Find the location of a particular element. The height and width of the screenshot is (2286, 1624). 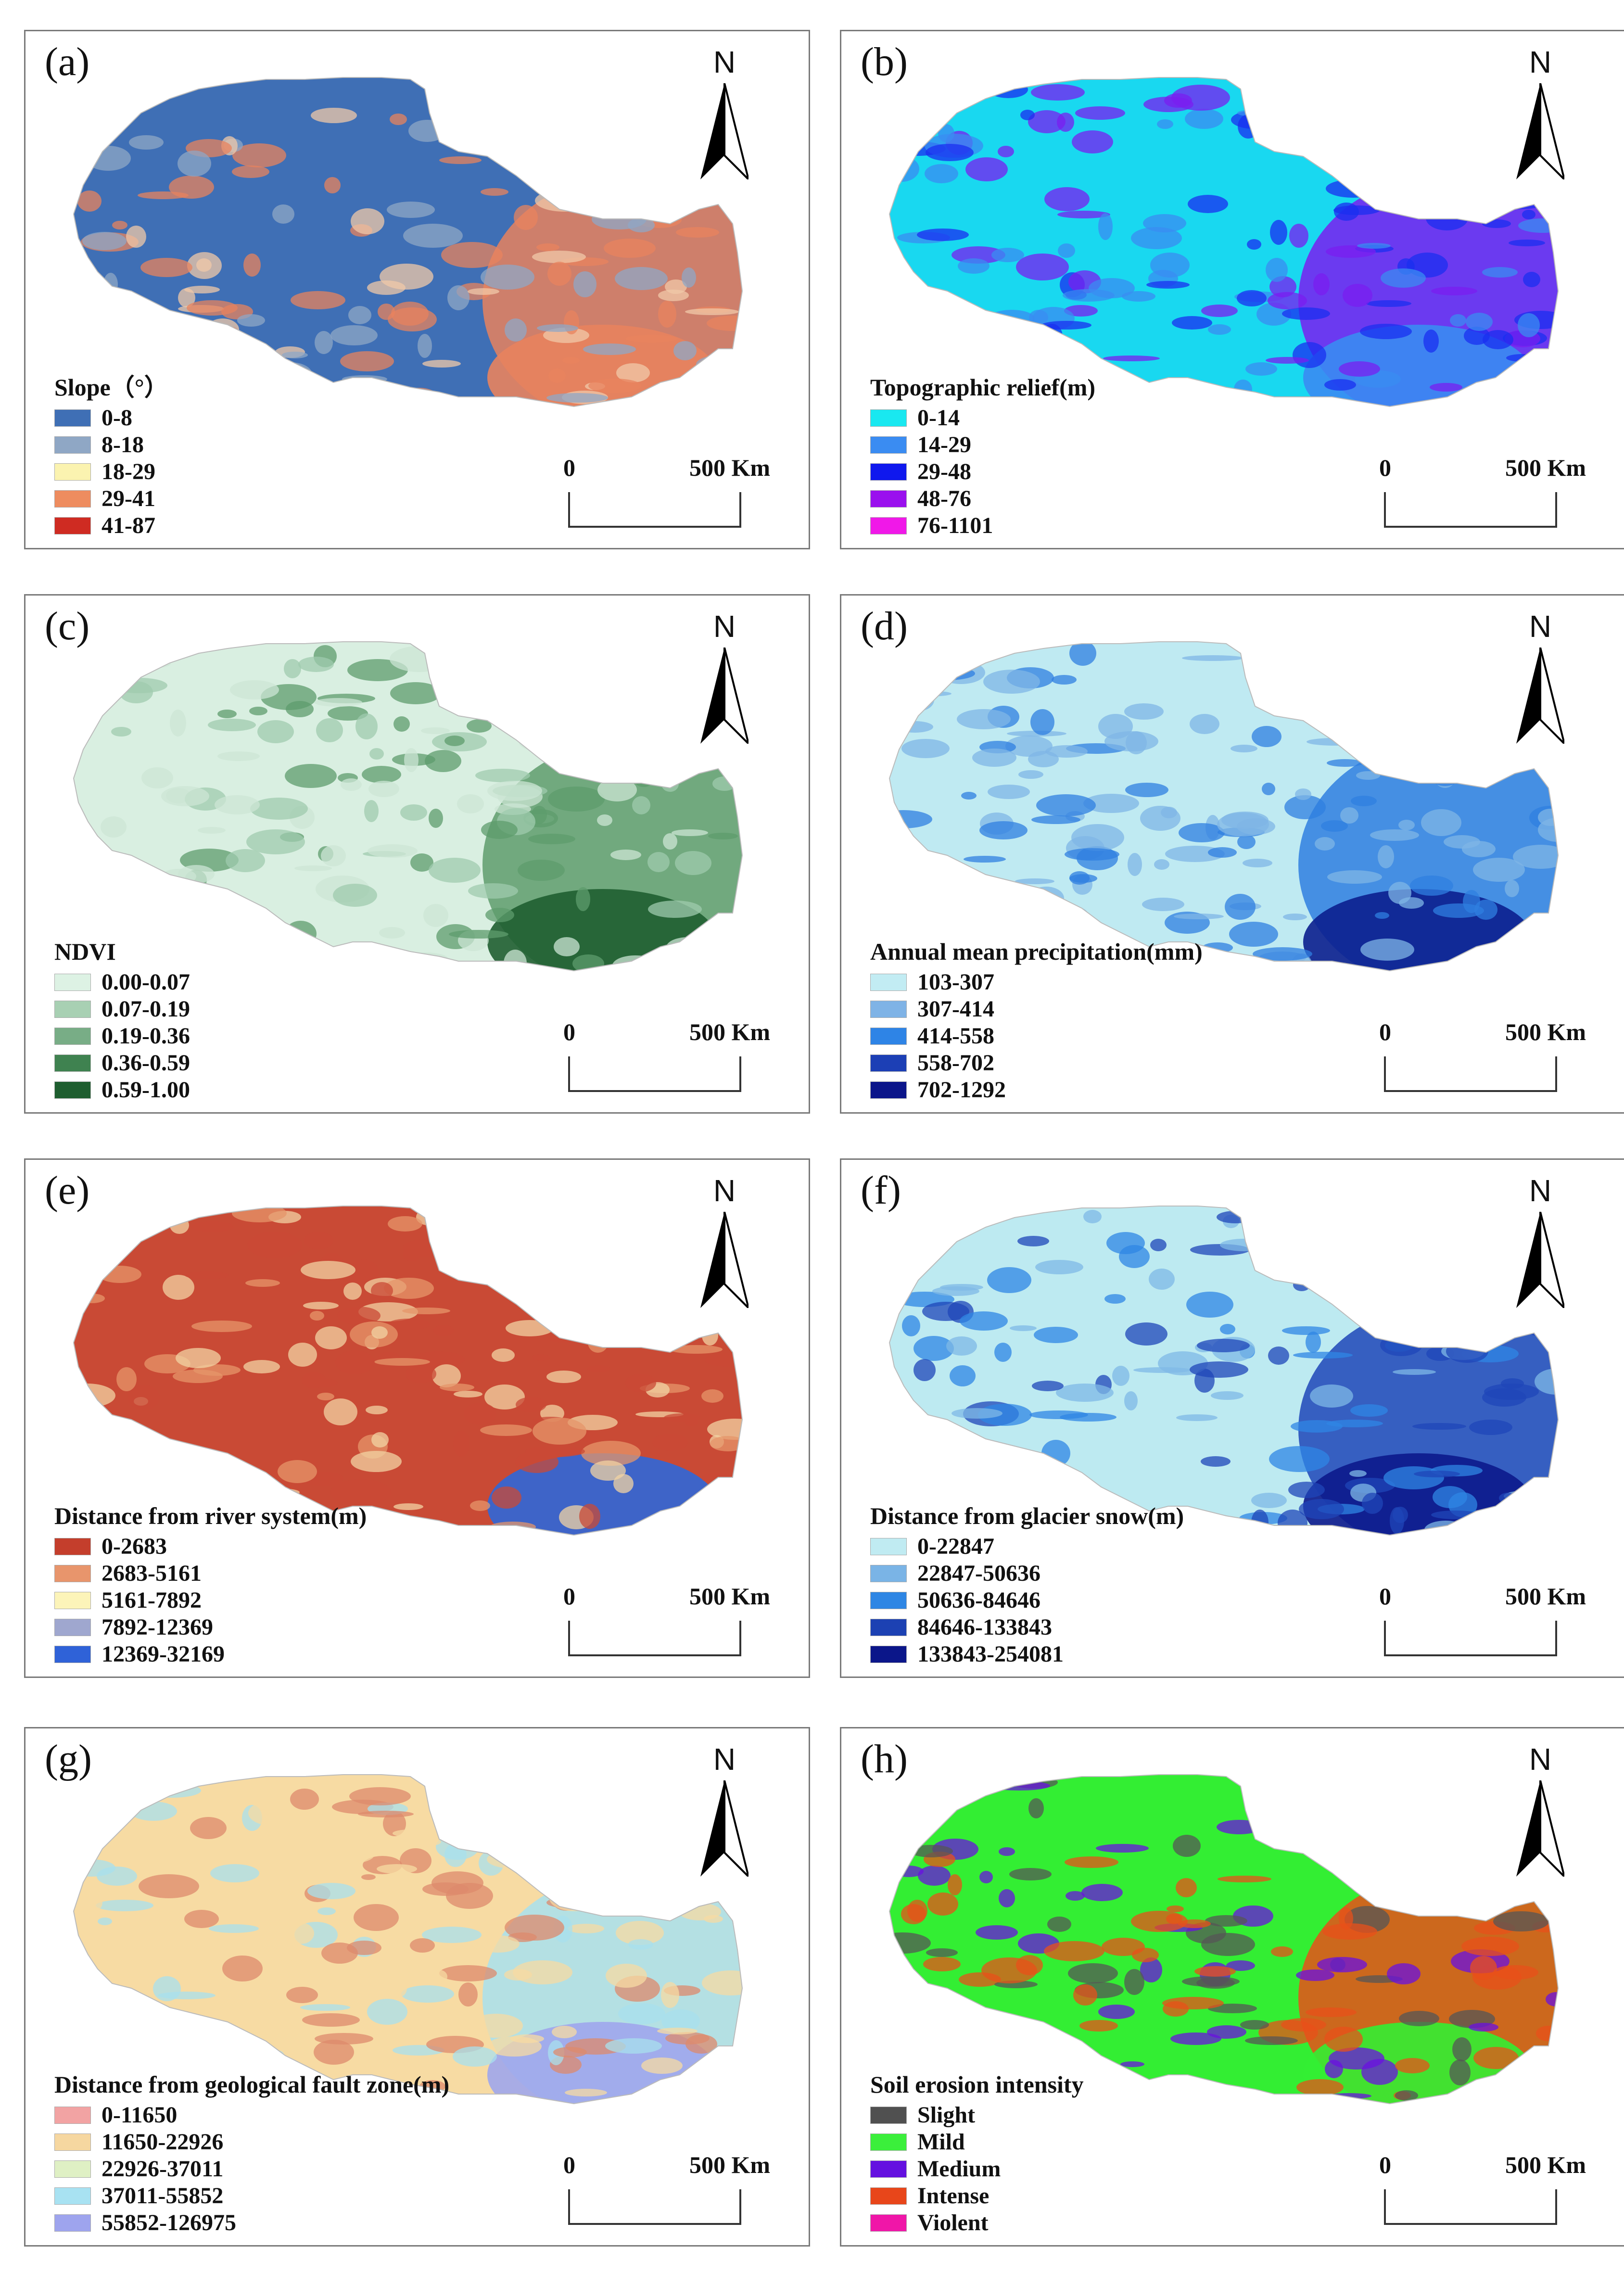

legend-item: 29-48 is located at coordinates (982, 471).